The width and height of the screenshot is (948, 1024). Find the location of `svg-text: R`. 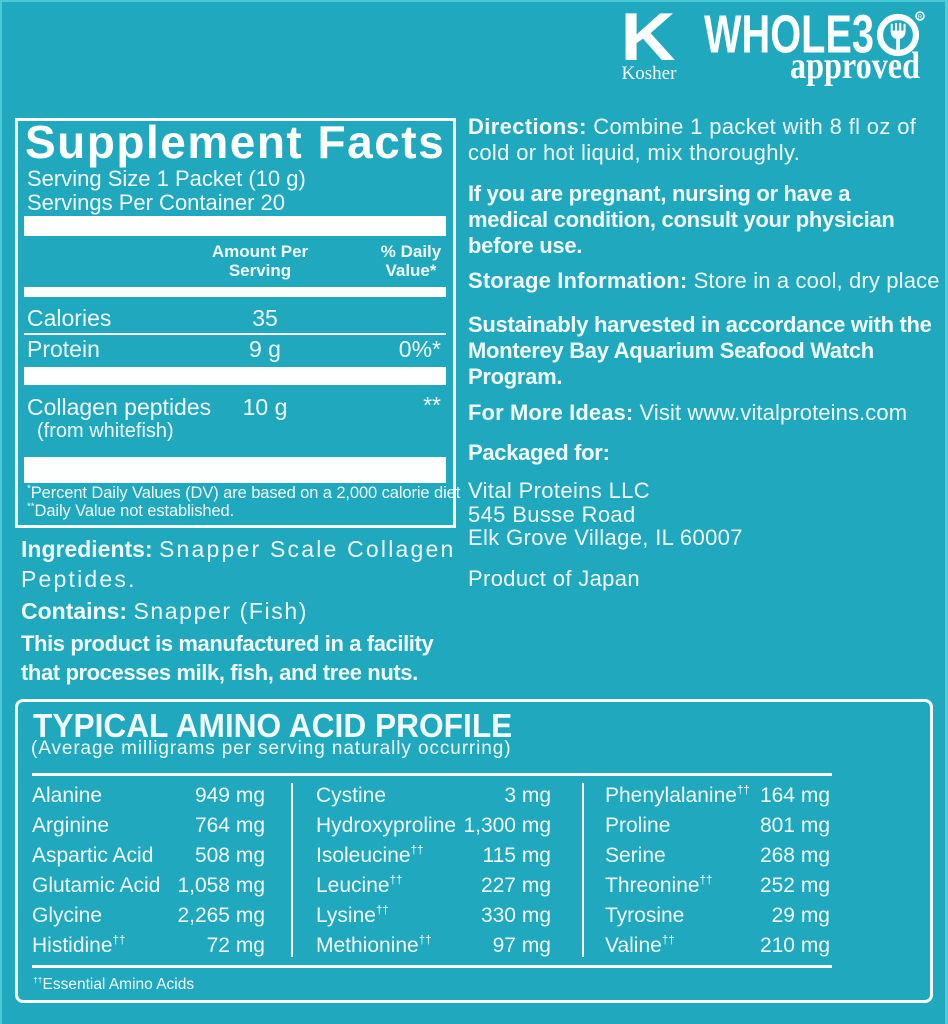

svg-text: R is located at coordinates (920, 18).